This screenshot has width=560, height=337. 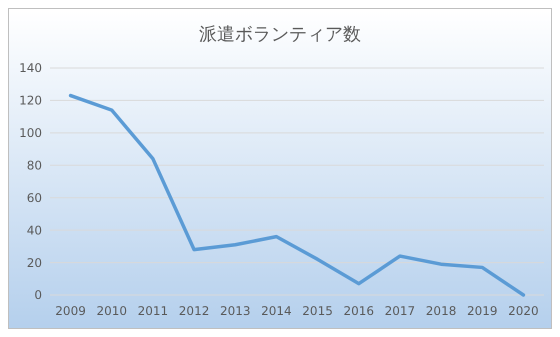 I want to click on y-tick-label: 100, so click(x=30, y=133).